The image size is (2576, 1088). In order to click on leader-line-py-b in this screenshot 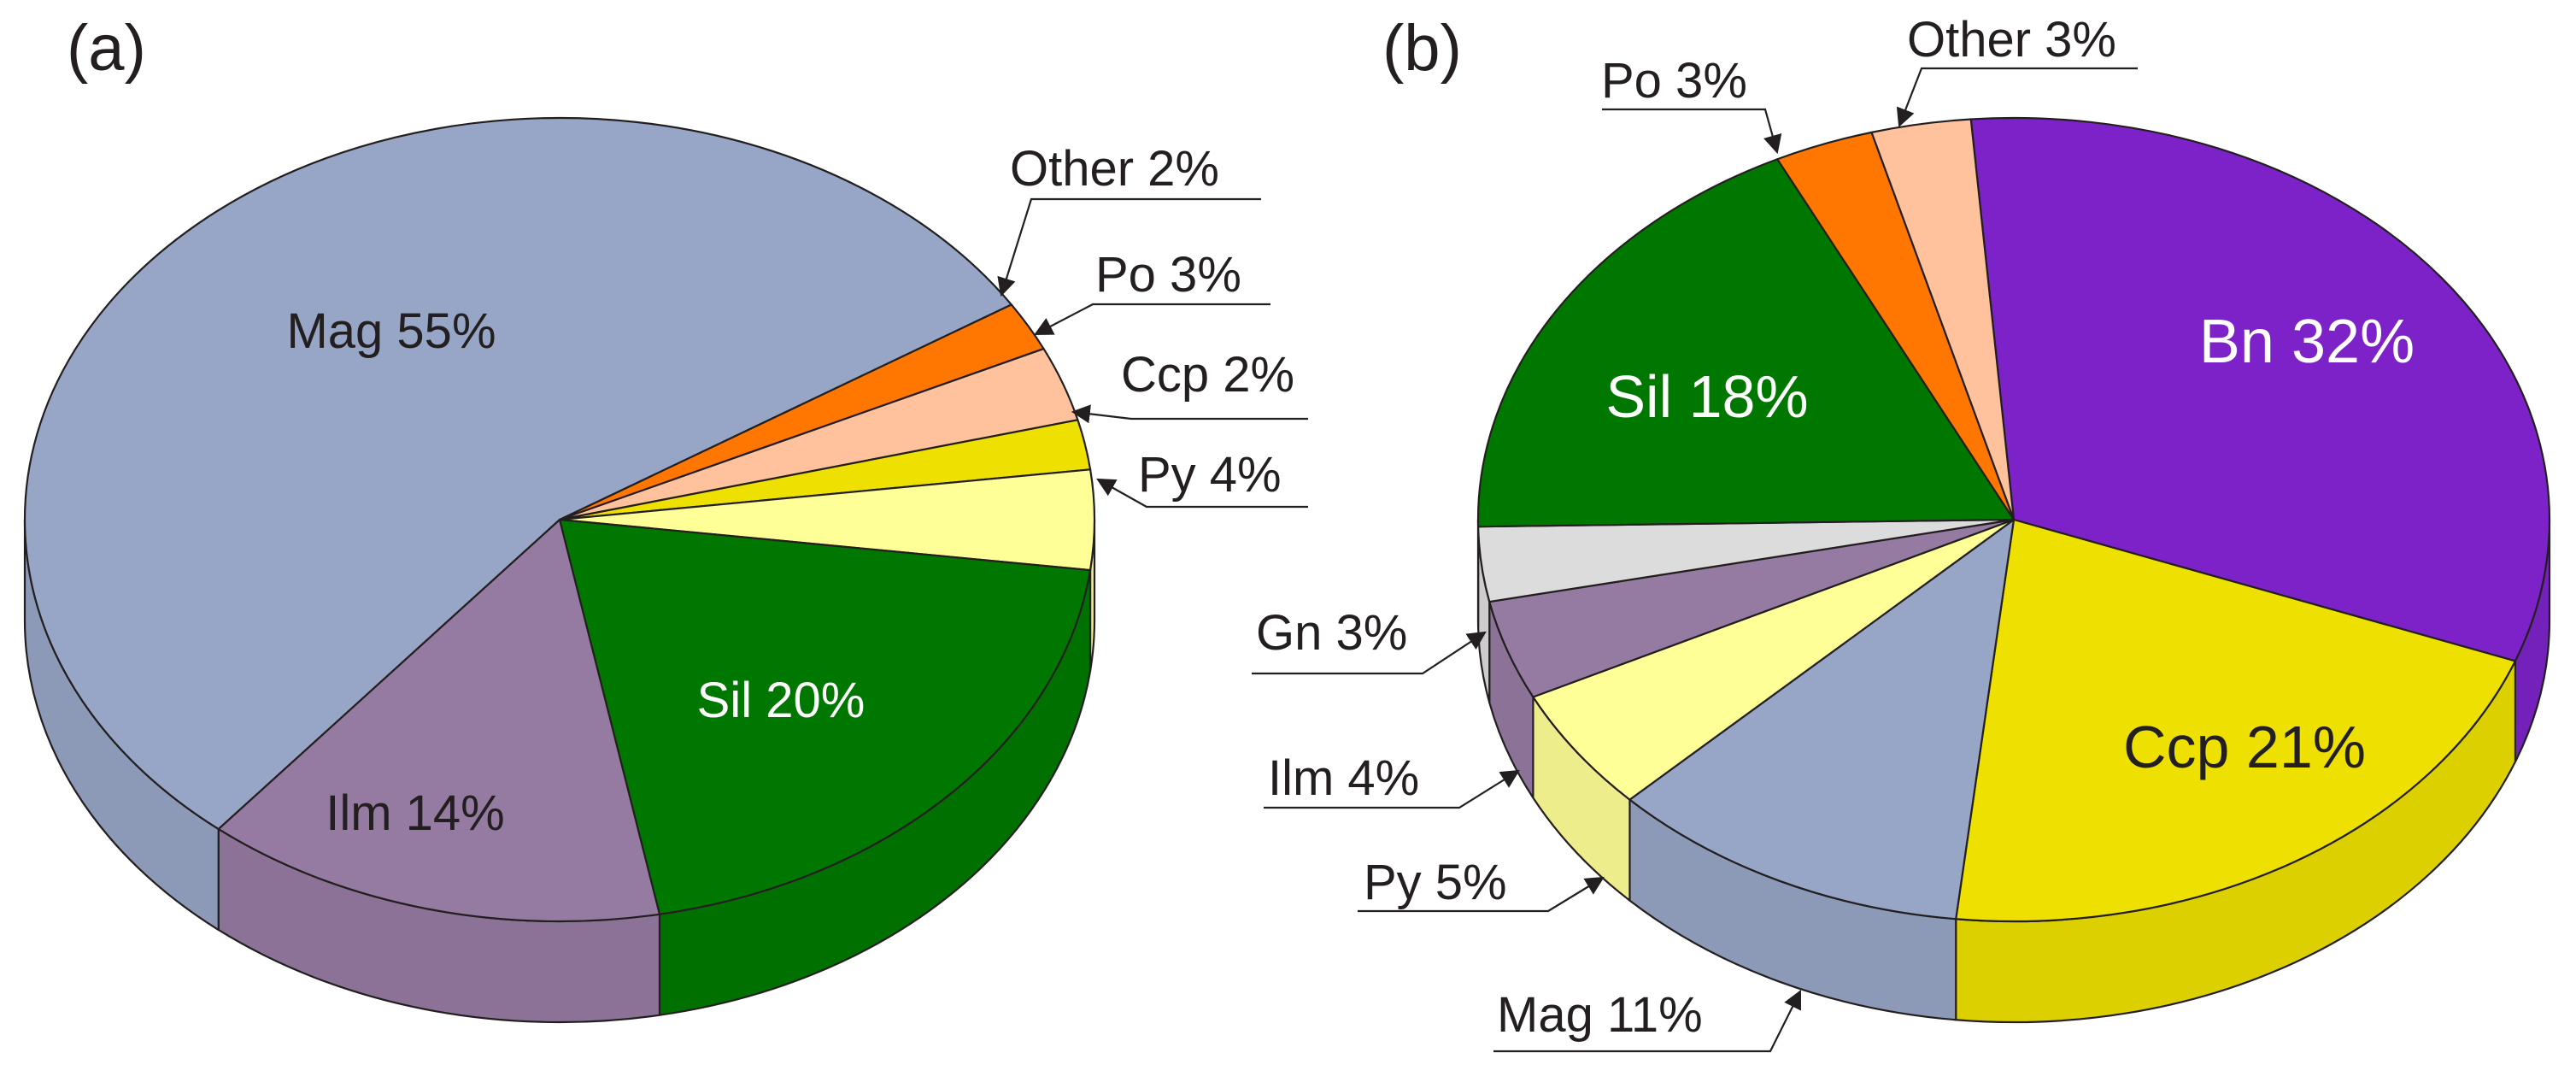, I will do `click(1481, 894)`.